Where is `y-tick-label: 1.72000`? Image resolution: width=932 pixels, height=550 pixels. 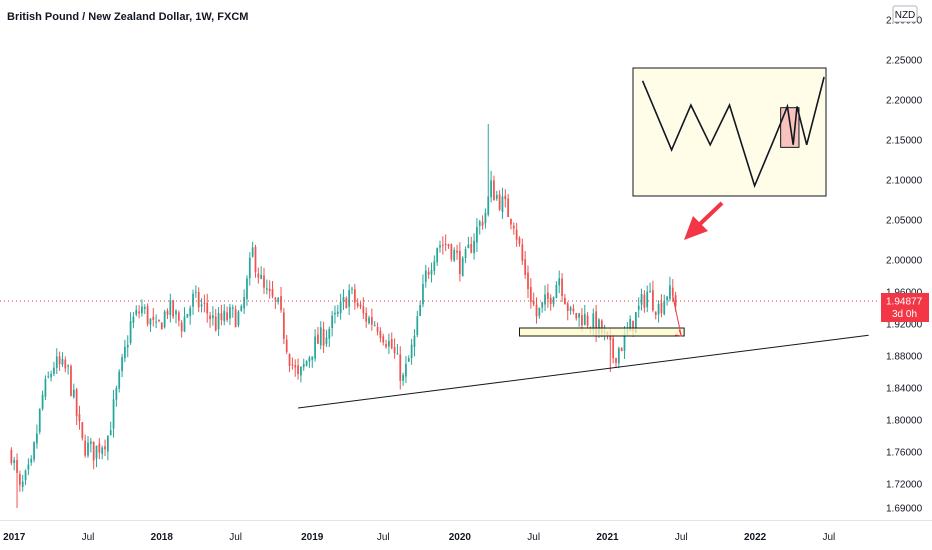 y-tick-label: 1.72000 is located at coordinates (904, 485).